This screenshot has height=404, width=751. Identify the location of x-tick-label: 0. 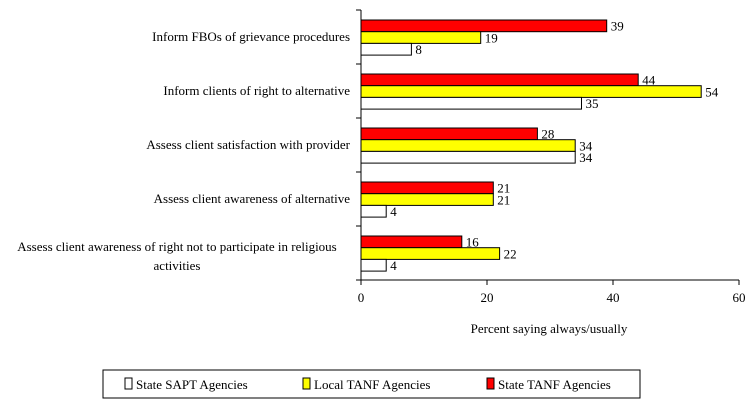
(361, 297).